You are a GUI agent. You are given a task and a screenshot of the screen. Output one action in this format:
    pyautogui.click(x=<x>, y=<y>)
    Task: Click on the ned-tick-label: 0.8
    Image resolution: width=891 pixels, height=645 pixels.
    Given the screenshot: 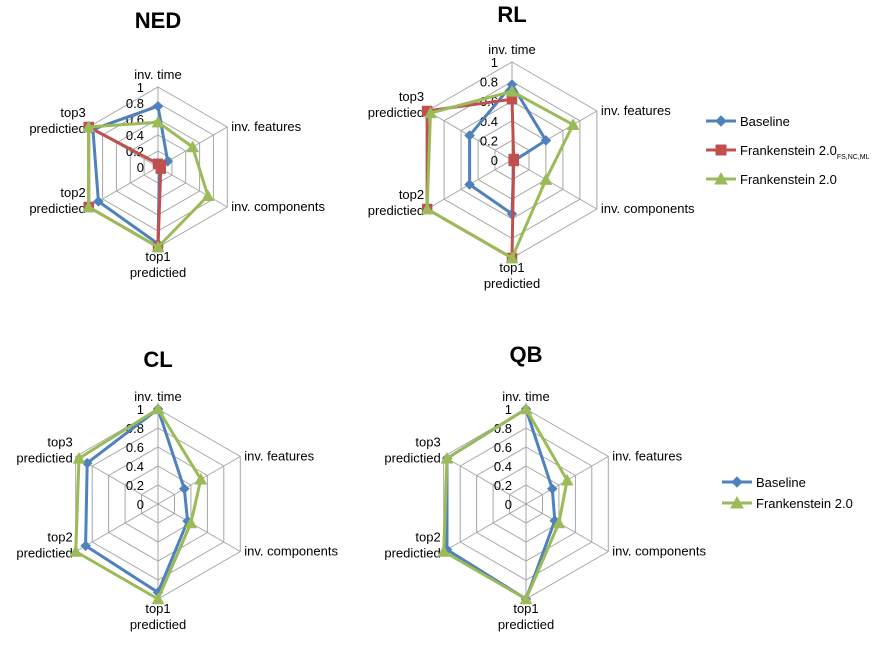 What is the action you would take?
    pyautogui.click(x=135, y=103)
    